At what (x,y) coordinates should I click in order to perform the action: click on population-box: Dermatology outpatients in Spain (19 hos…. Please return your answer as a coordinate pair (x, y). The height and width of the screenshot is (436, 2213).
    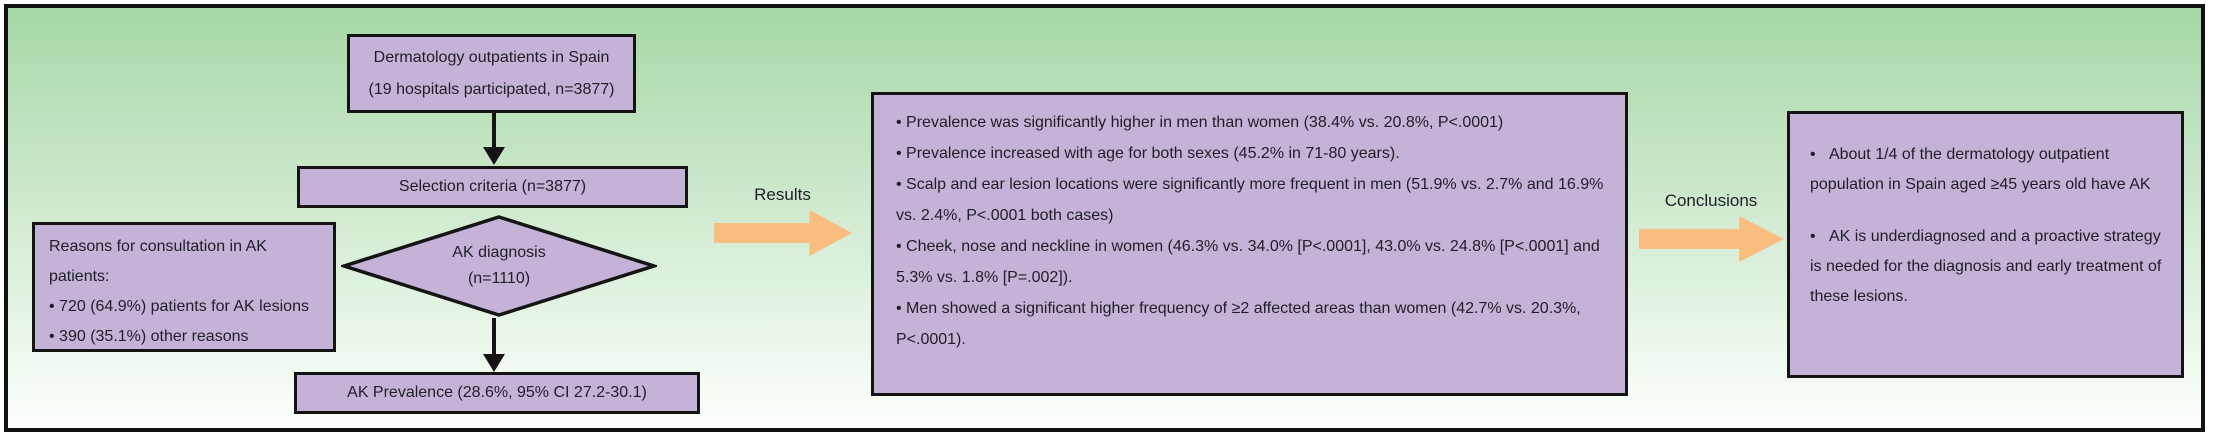
    Looking at the image, I should click on (491, 73).